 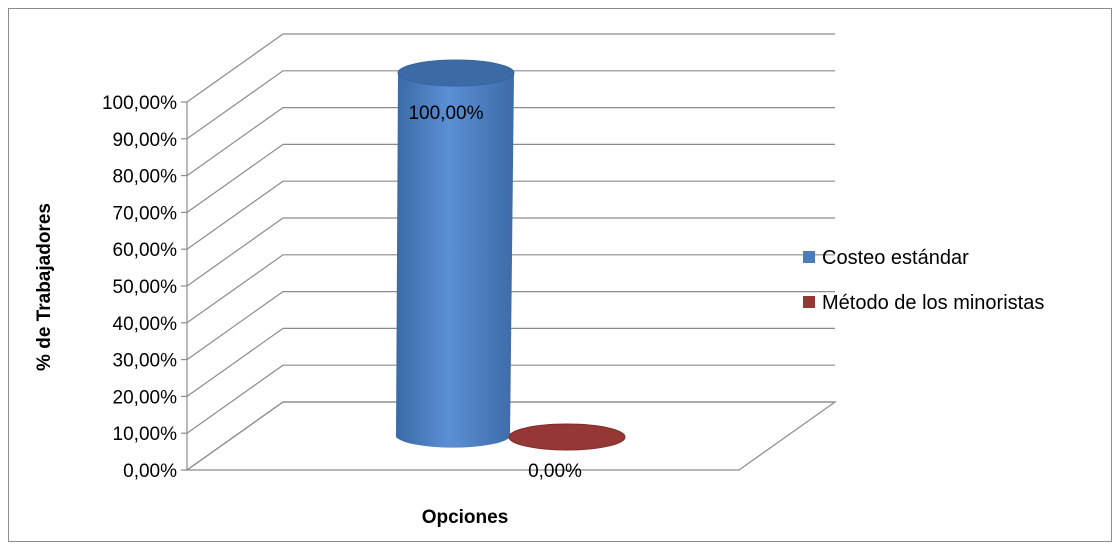 I want to click on y-tick-label: 30,00%, so click(x=145, y=361).